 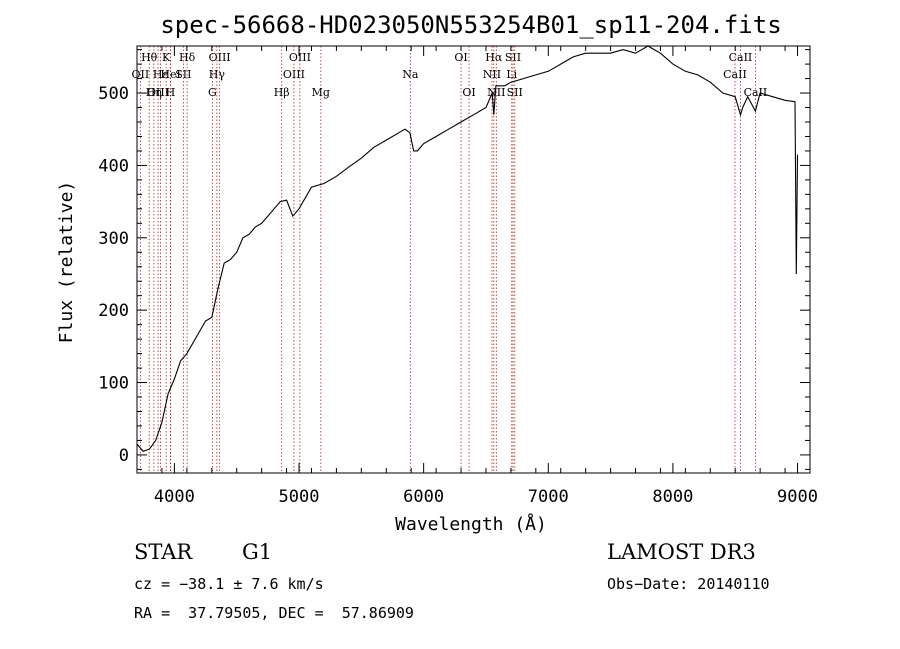 What do you see at coordinates (756, 92) in the screenshot?
I see `line-marker-label-28: CaII` at bounding box center [756, 92].